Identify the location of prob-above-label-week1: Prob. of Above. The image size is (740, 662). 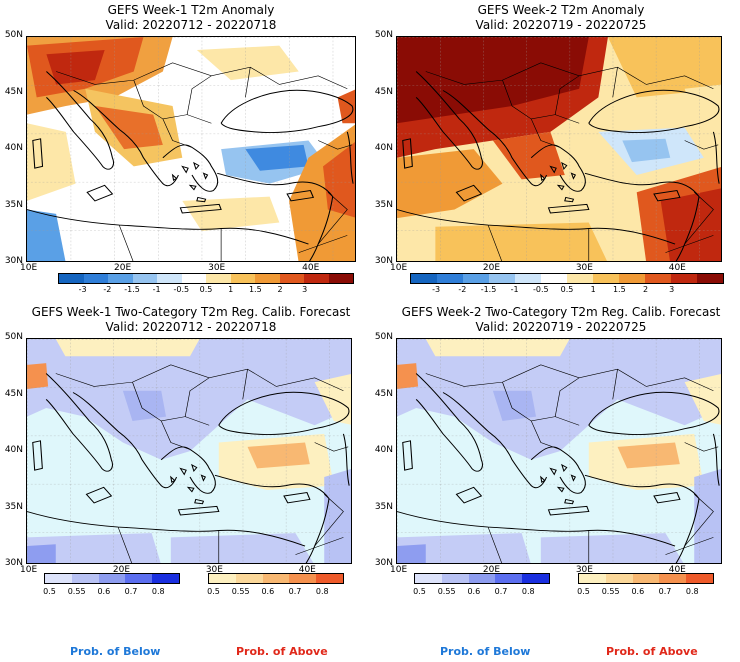
(282, 651).